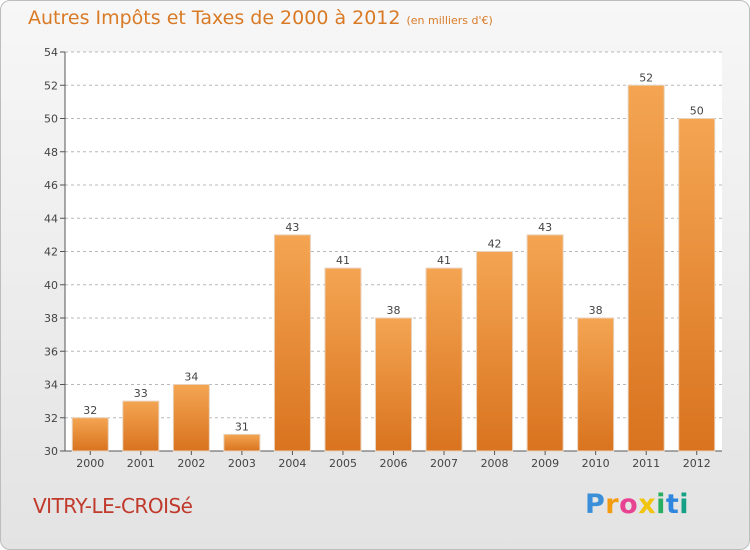  I want to click on bar-value-label: 42, so click(495, 244).